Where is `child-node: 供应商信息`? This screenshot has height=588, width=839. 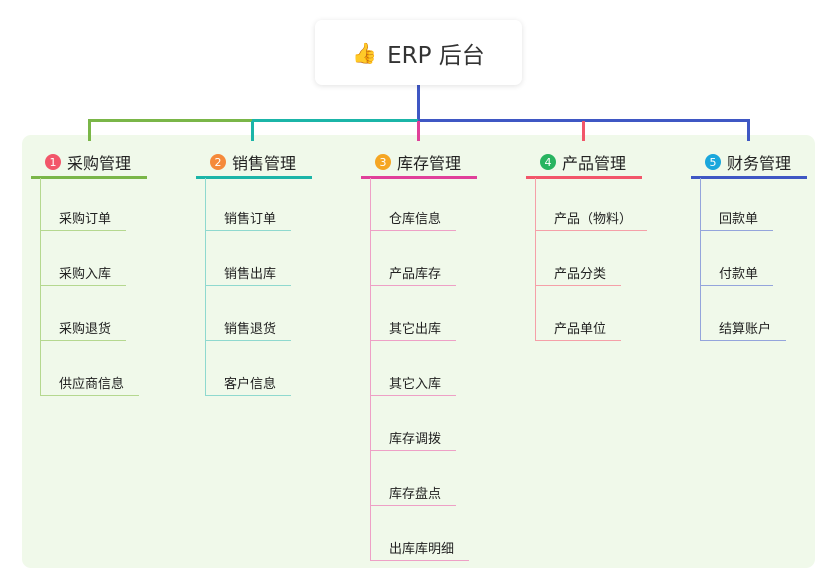
child-node: 供应商信息 is located at coordinates (92, 384).